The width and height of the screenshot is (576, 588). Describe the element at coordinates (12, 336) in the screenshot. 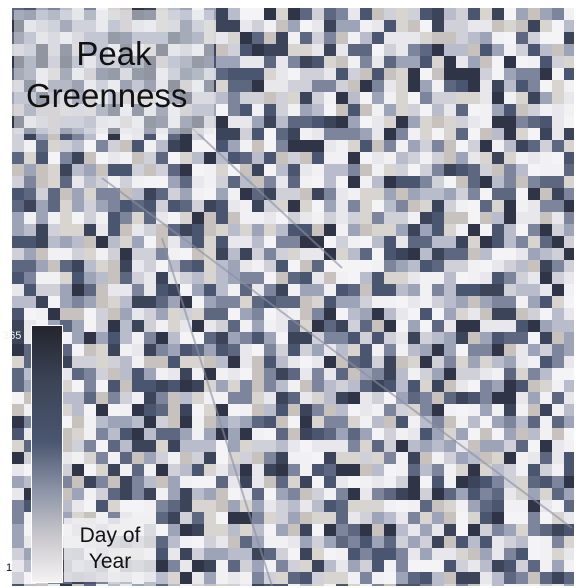

I see `legend-max-label: 365` at that location.